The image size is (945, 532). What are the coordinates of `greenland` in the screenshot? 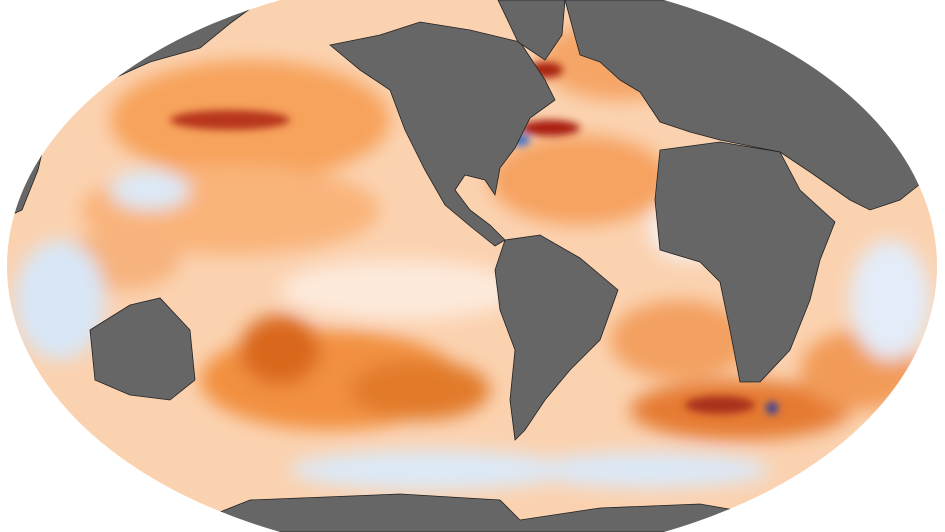 It's located at (531, 30).